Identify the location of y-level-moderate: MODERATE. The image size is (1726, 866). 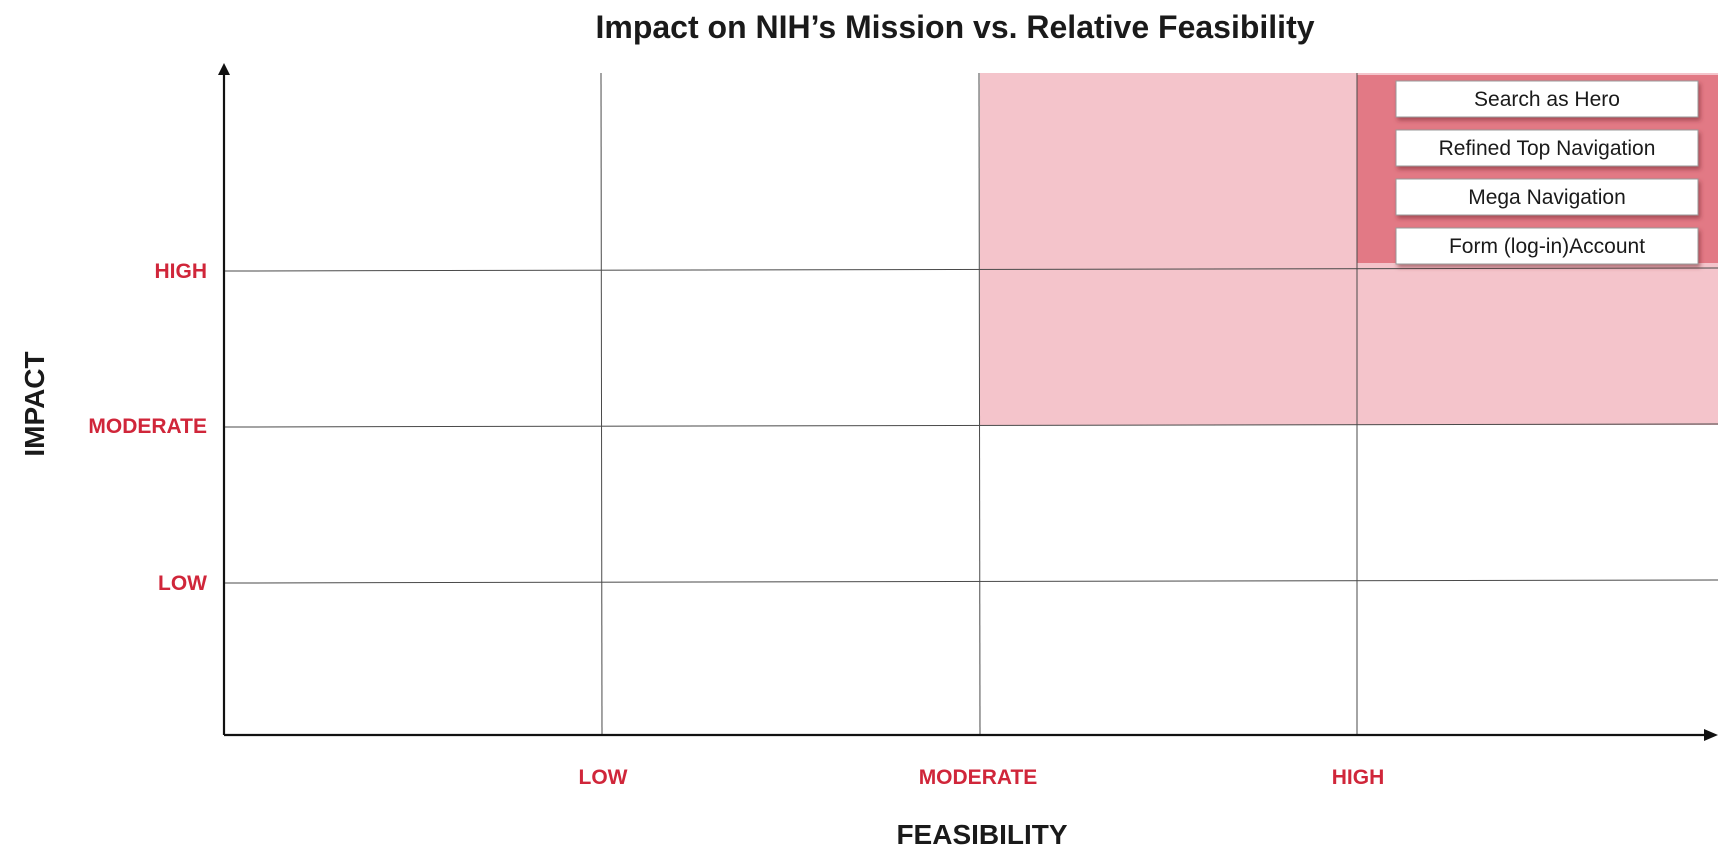
(147, 426).